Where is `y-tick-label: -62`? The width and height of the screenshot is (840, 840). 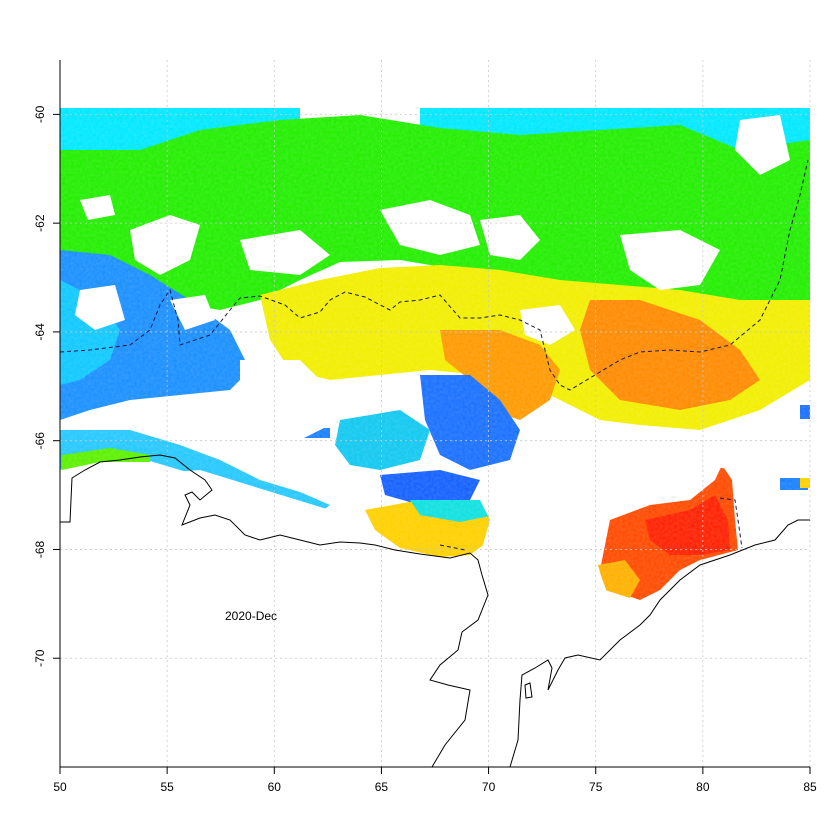 y-tick-label: -62 is located at coordinates (40, 223).